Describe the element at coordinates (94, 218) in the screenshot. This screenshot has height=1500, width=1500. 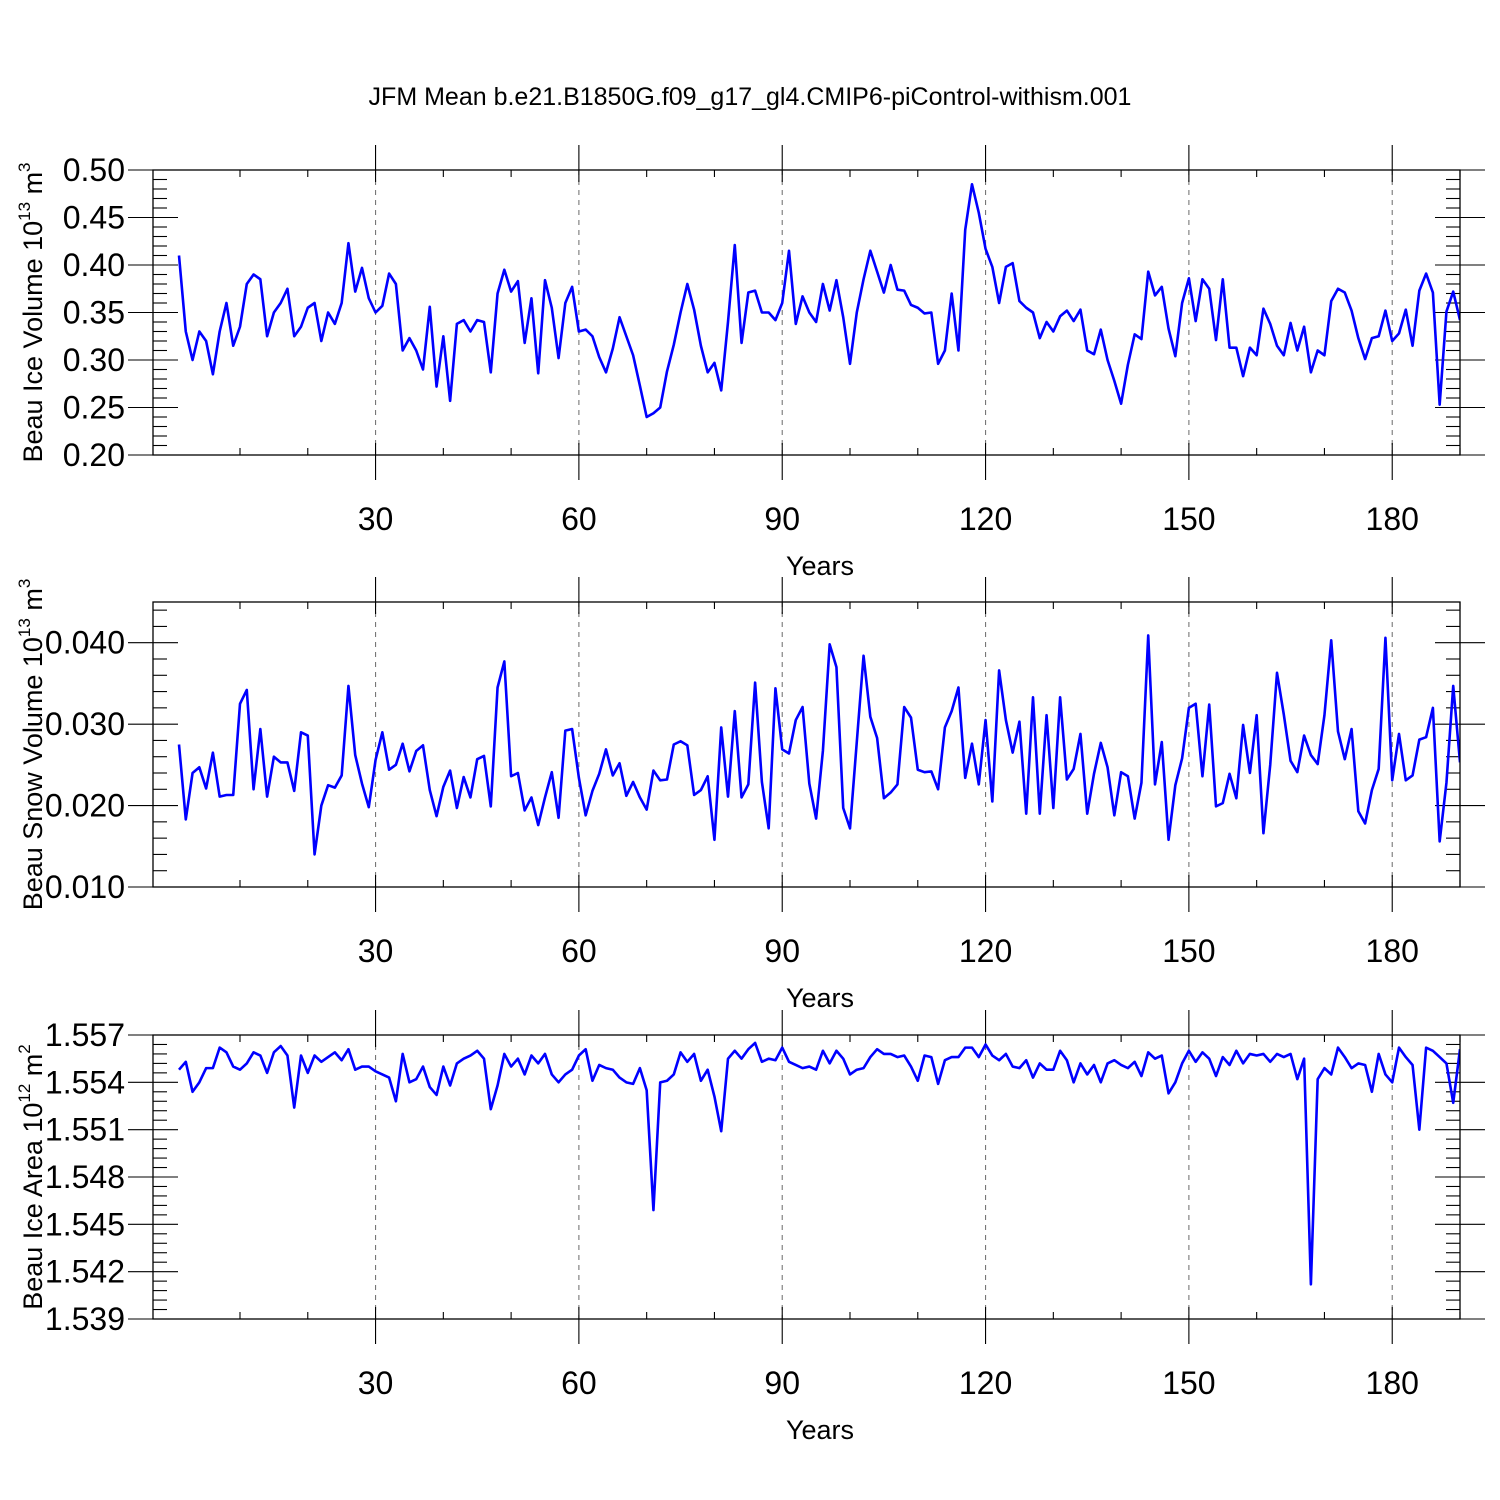
I see `ytick-label: 0.45` at that location.